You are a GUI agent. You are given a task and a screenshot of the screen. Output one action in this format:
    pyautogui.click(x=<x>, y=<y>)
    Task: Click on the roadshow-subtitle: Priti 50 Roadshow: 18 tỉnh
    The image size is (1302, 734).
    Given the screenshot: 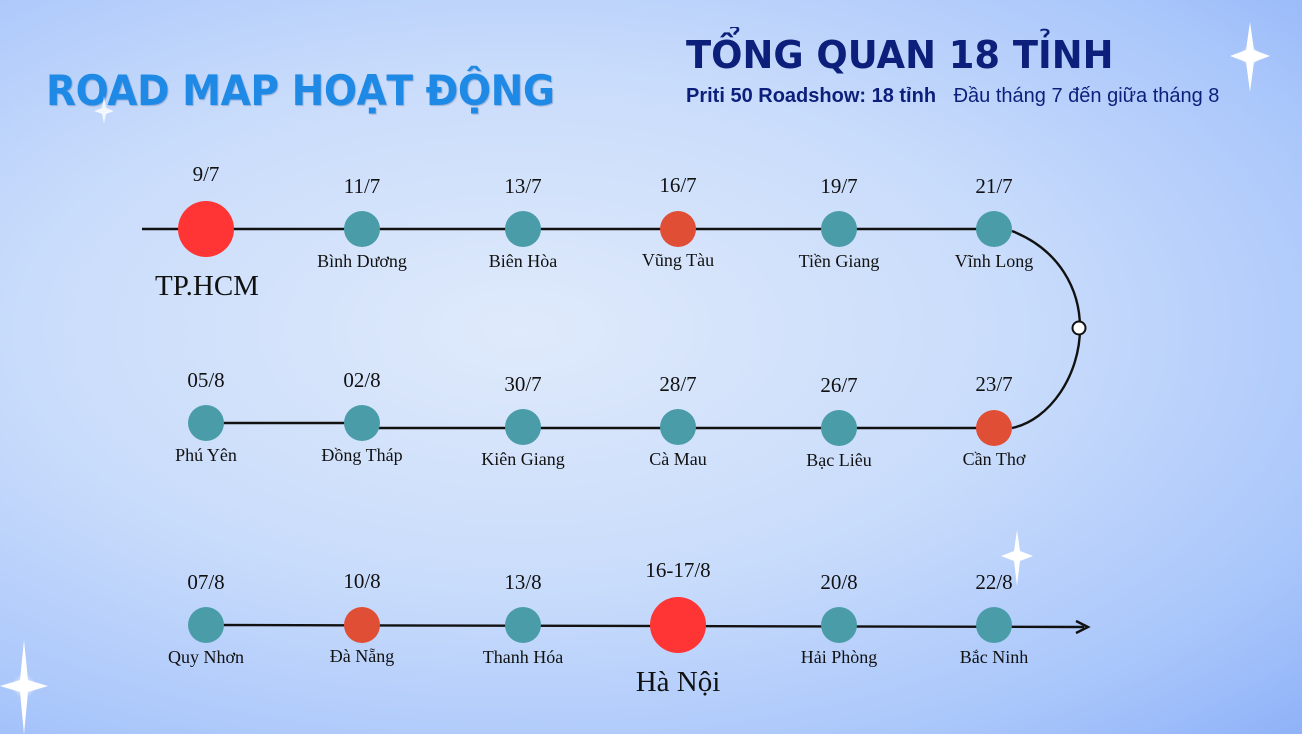 What is the action you would take?
    pyautogui.click(x=811, y=96)
    